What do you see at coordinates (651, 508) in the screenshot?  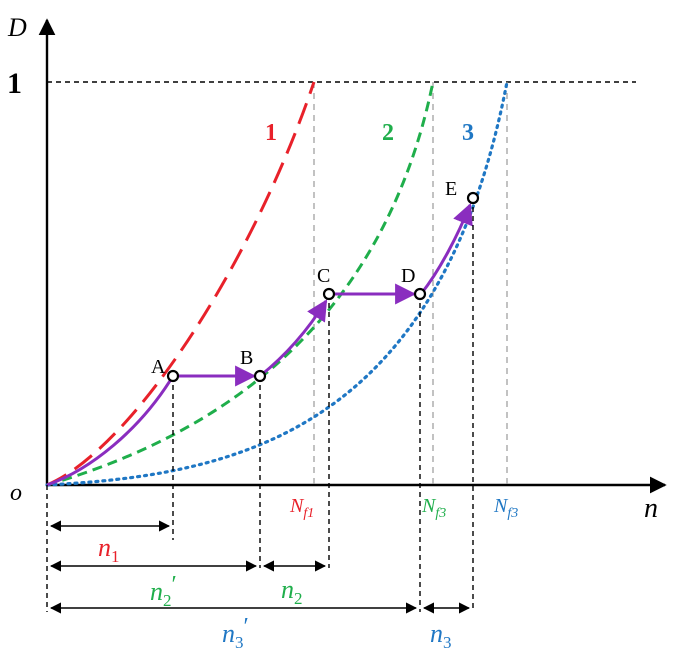 I see `x-axis-label: n` at bounding box center [651, 508].